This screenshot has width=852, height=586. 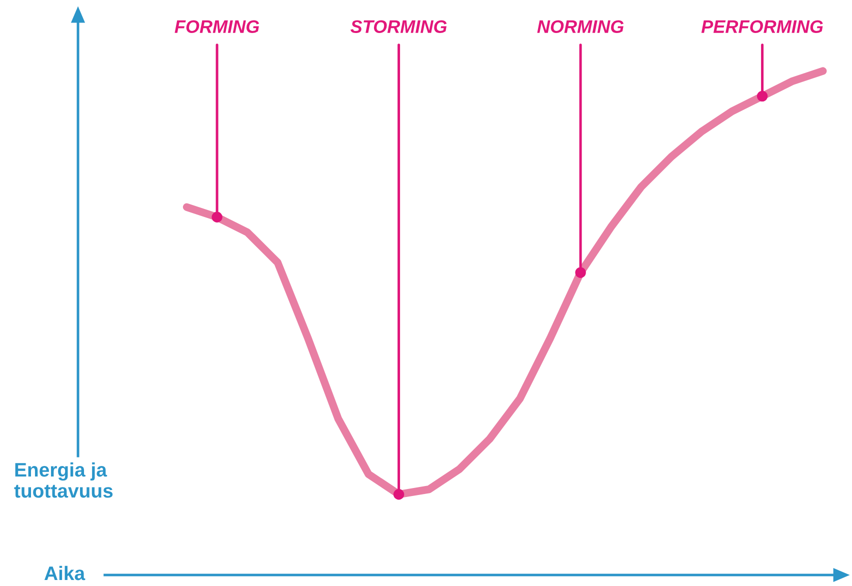 I want to click on x-axis-title: Aika, so click(x=65, y=573).